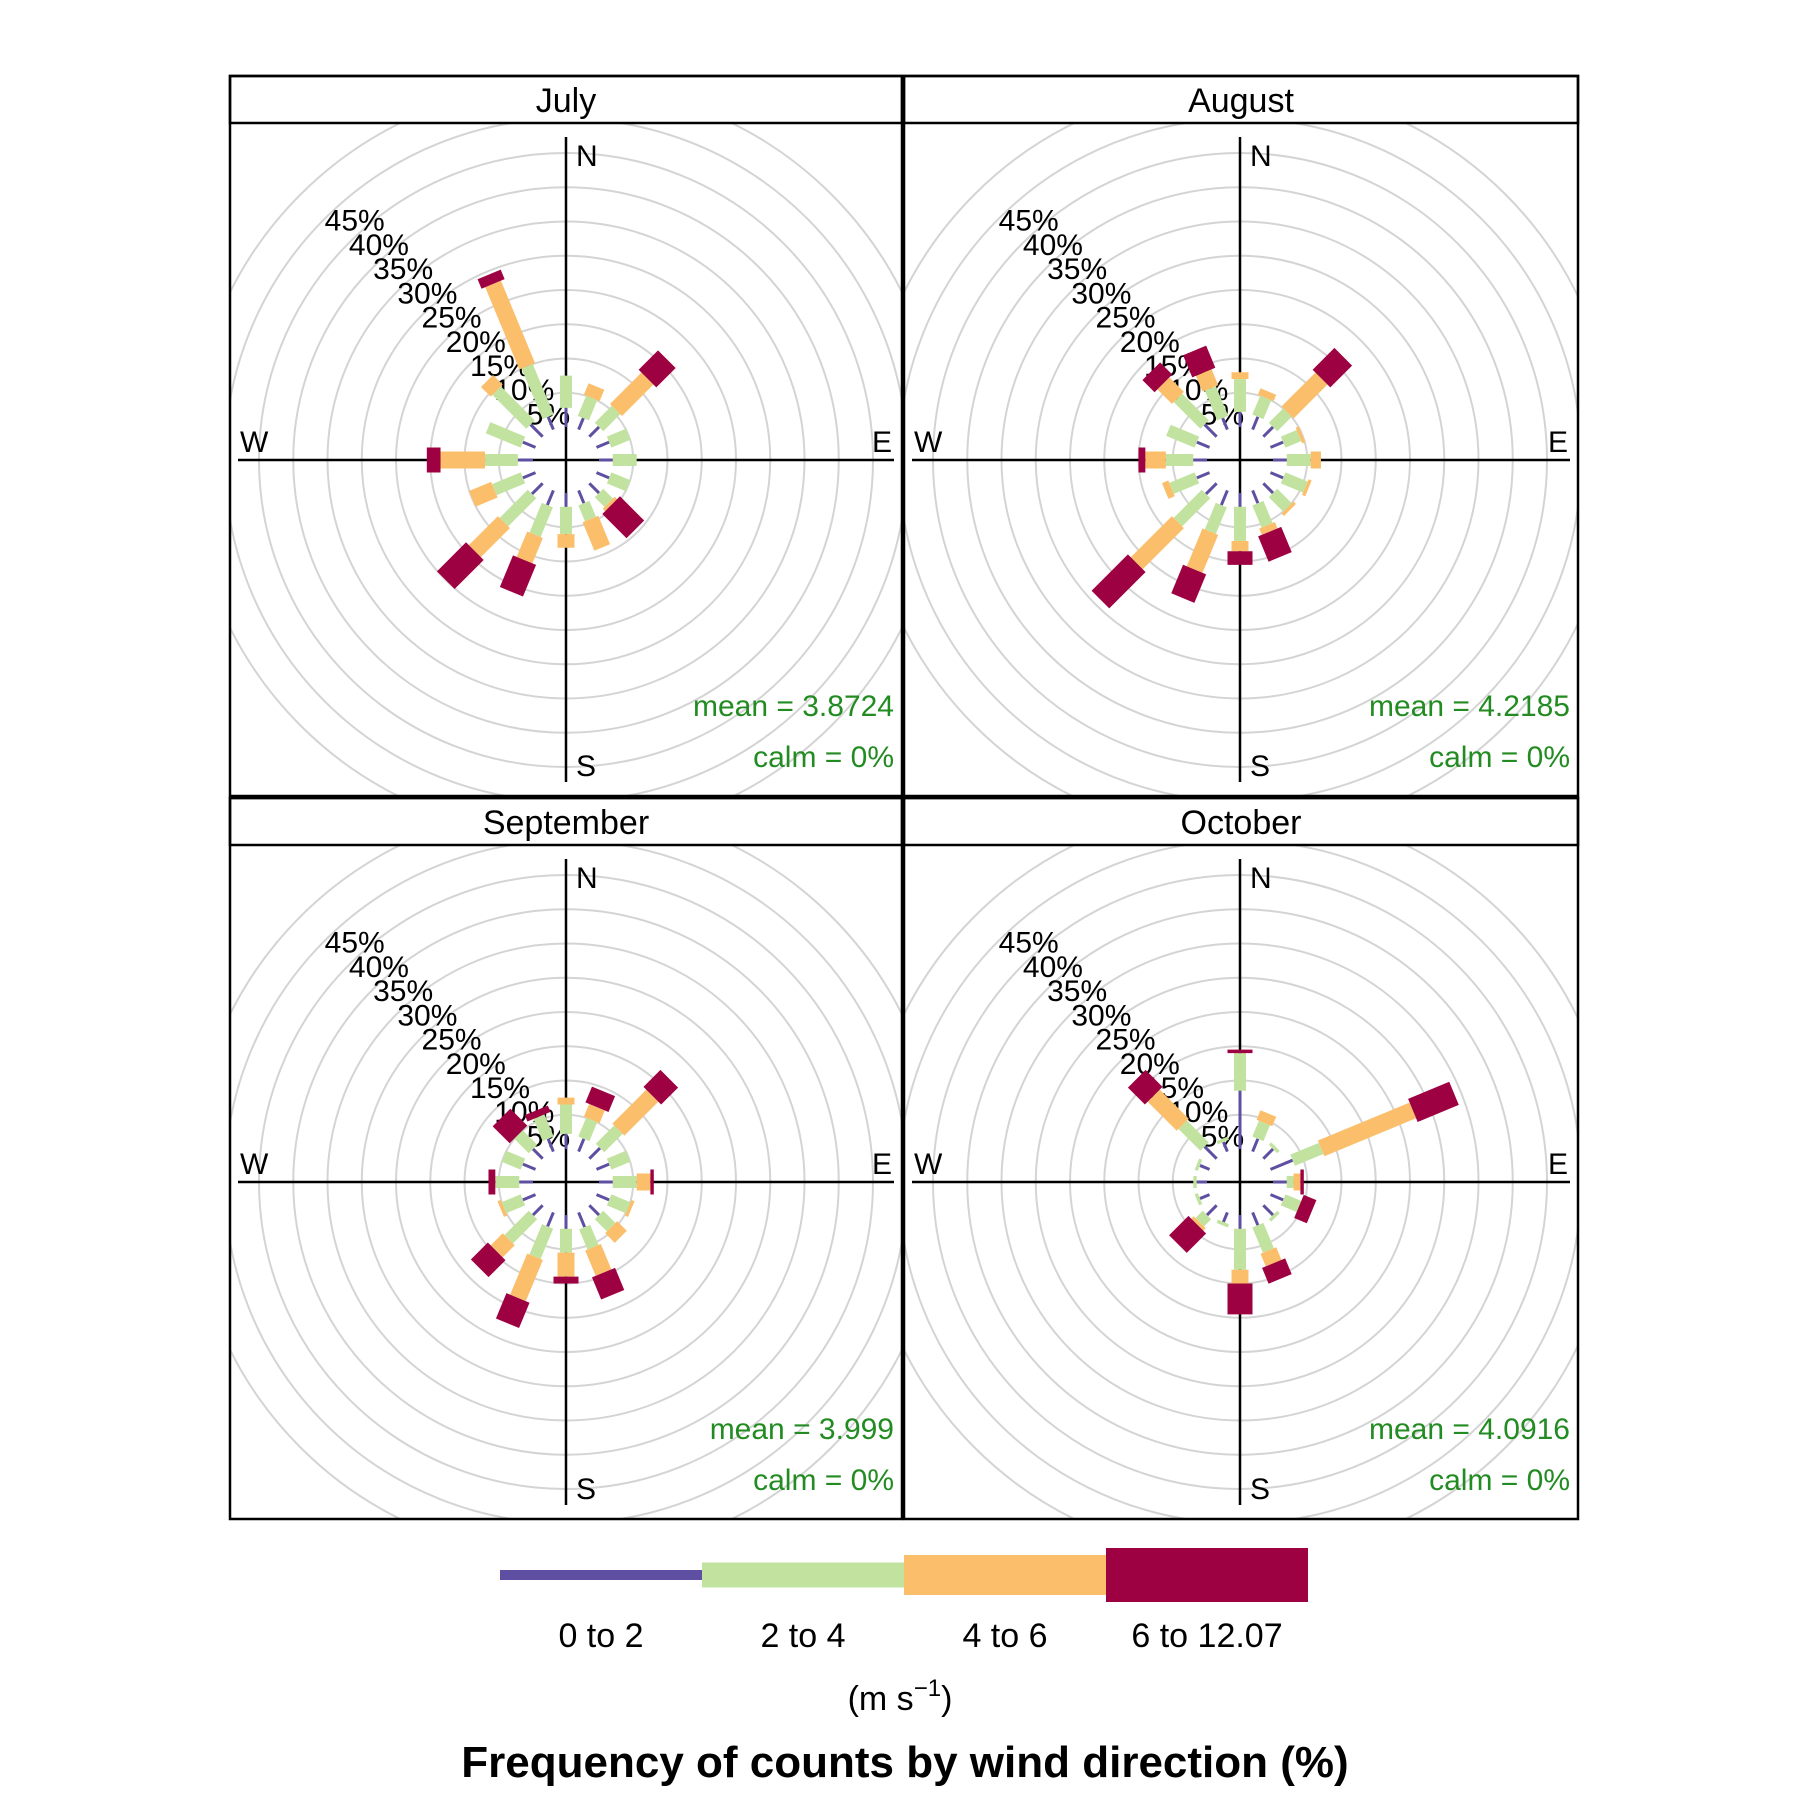  What do you see at coordinates (793, 706) in the screenshot?
I see `mean-annotation: mean = 3.8724` at bounding box center [793, 706].